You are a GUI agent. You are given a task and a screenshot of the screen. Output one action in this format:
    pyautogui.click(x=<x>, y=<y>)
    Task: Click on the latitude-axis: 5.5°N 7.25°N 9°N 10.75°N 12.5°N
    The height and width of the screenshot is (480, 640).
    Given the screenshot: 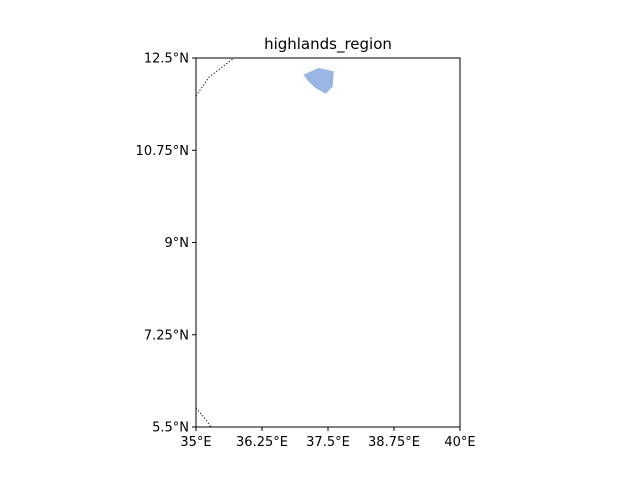 What is the action you would take?
    pyautogui.click(x=166, y=244)
    